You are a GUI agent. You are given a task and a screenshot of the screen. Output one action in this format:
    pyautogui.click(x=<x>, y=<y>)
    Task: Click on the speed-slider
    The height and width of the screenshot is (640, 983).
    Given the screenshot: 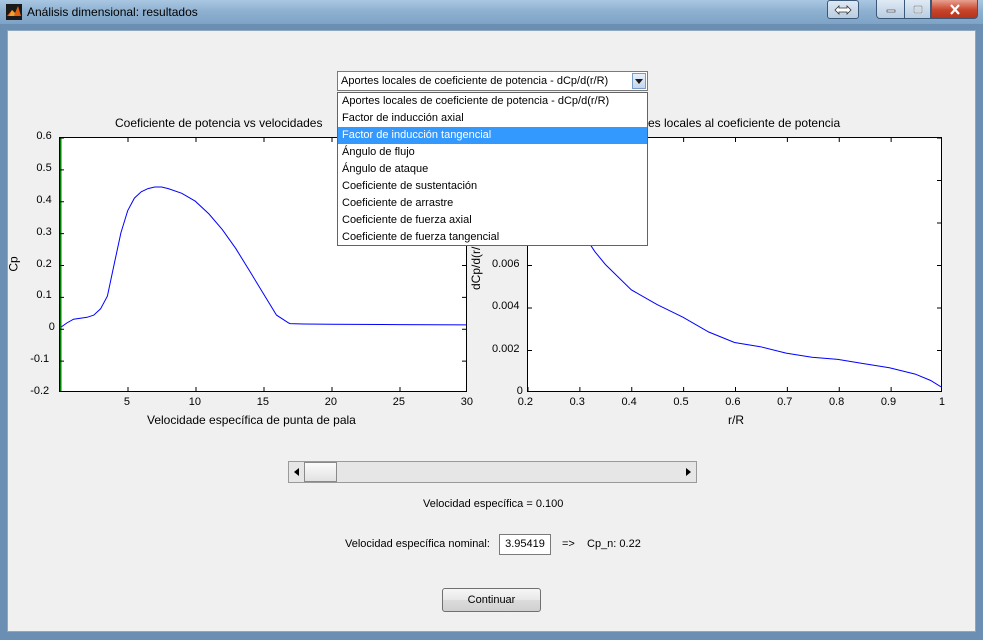 What is the action you would take?
    pyautogui.click(x=492, y=472)
    